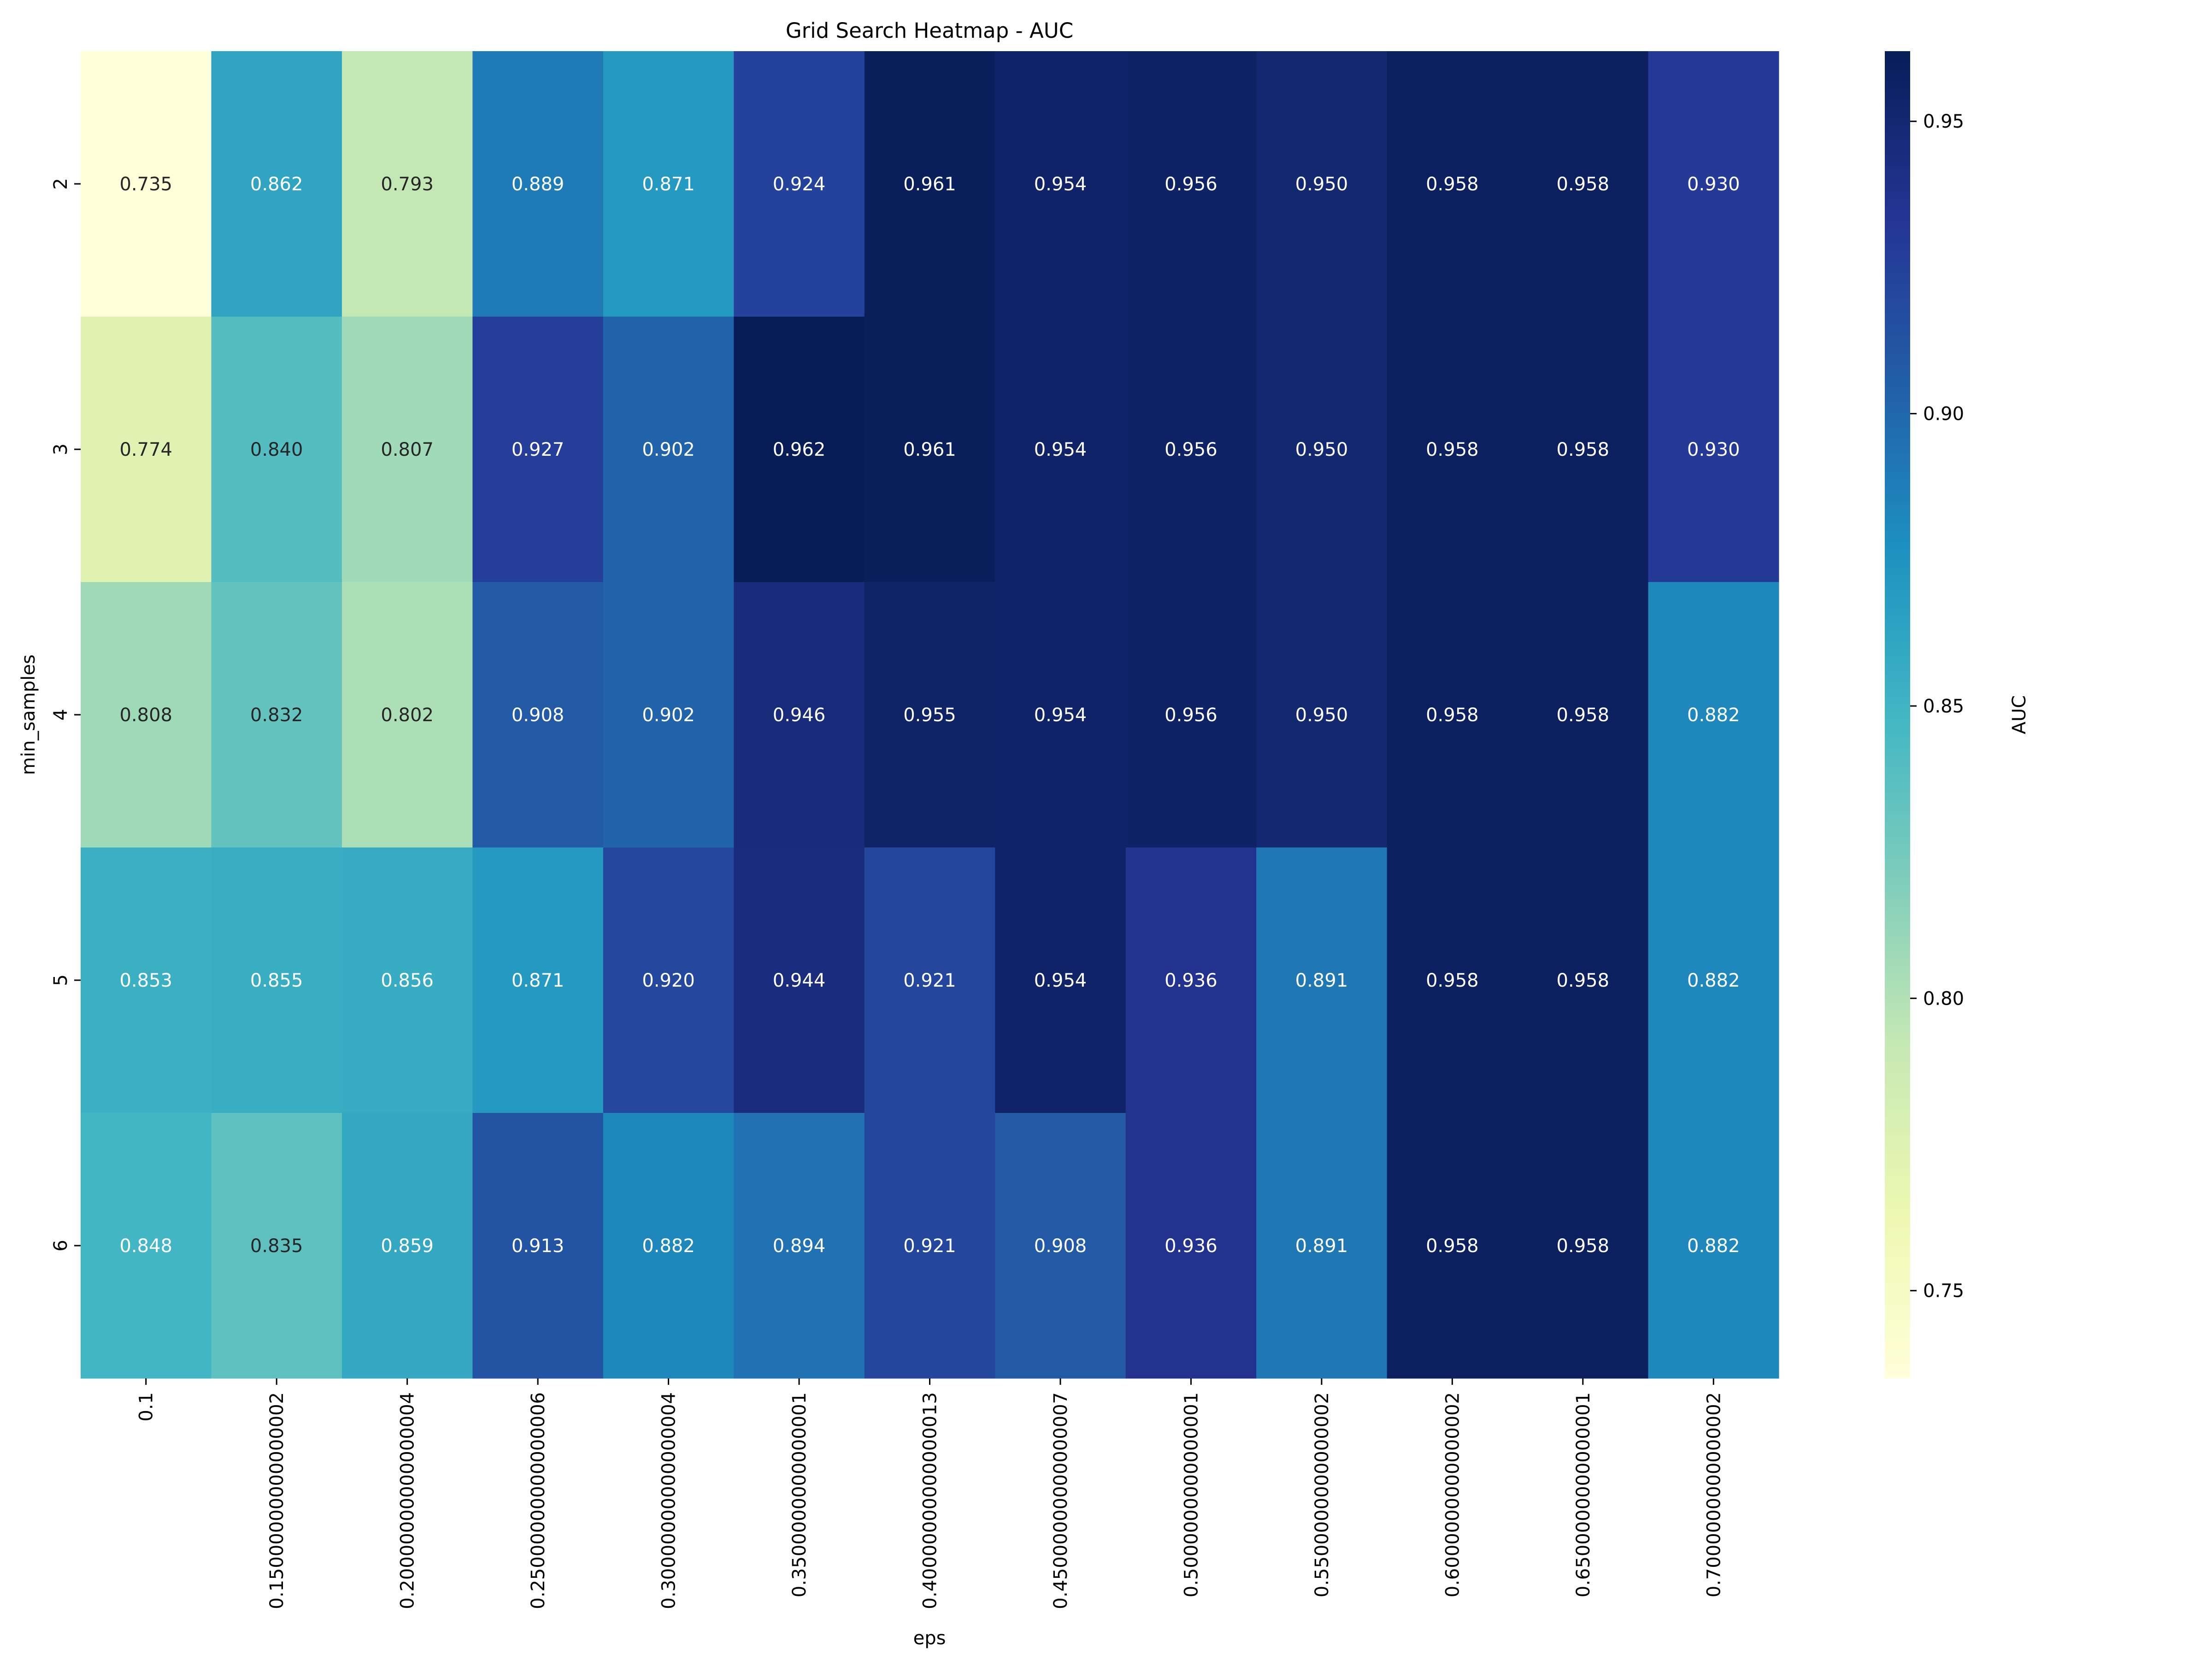 The height and width of the screenshot is (1659, 2212). I want to click on cell-value-label: 0.808, so click(145, 715).